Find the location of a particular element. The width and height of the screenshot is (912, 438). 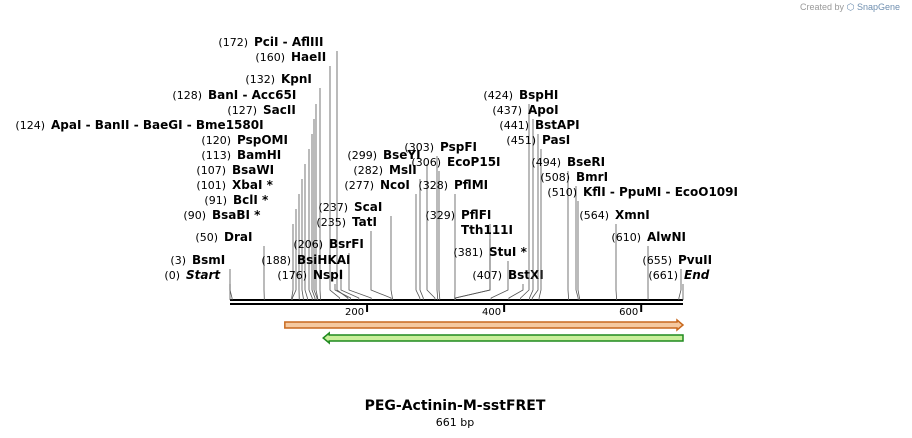

site-enzyme-label: SacII is located at coordinates (279, 110).